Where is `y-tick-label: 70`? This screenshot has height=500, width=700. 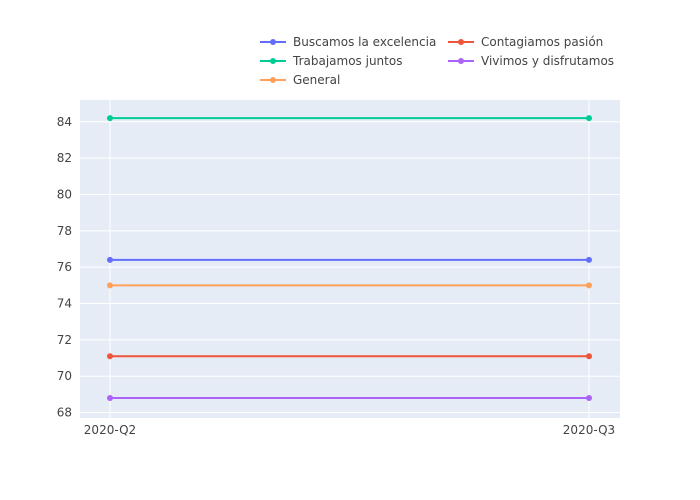 y-tick-label: 70 is located at coordinates (64, 376).